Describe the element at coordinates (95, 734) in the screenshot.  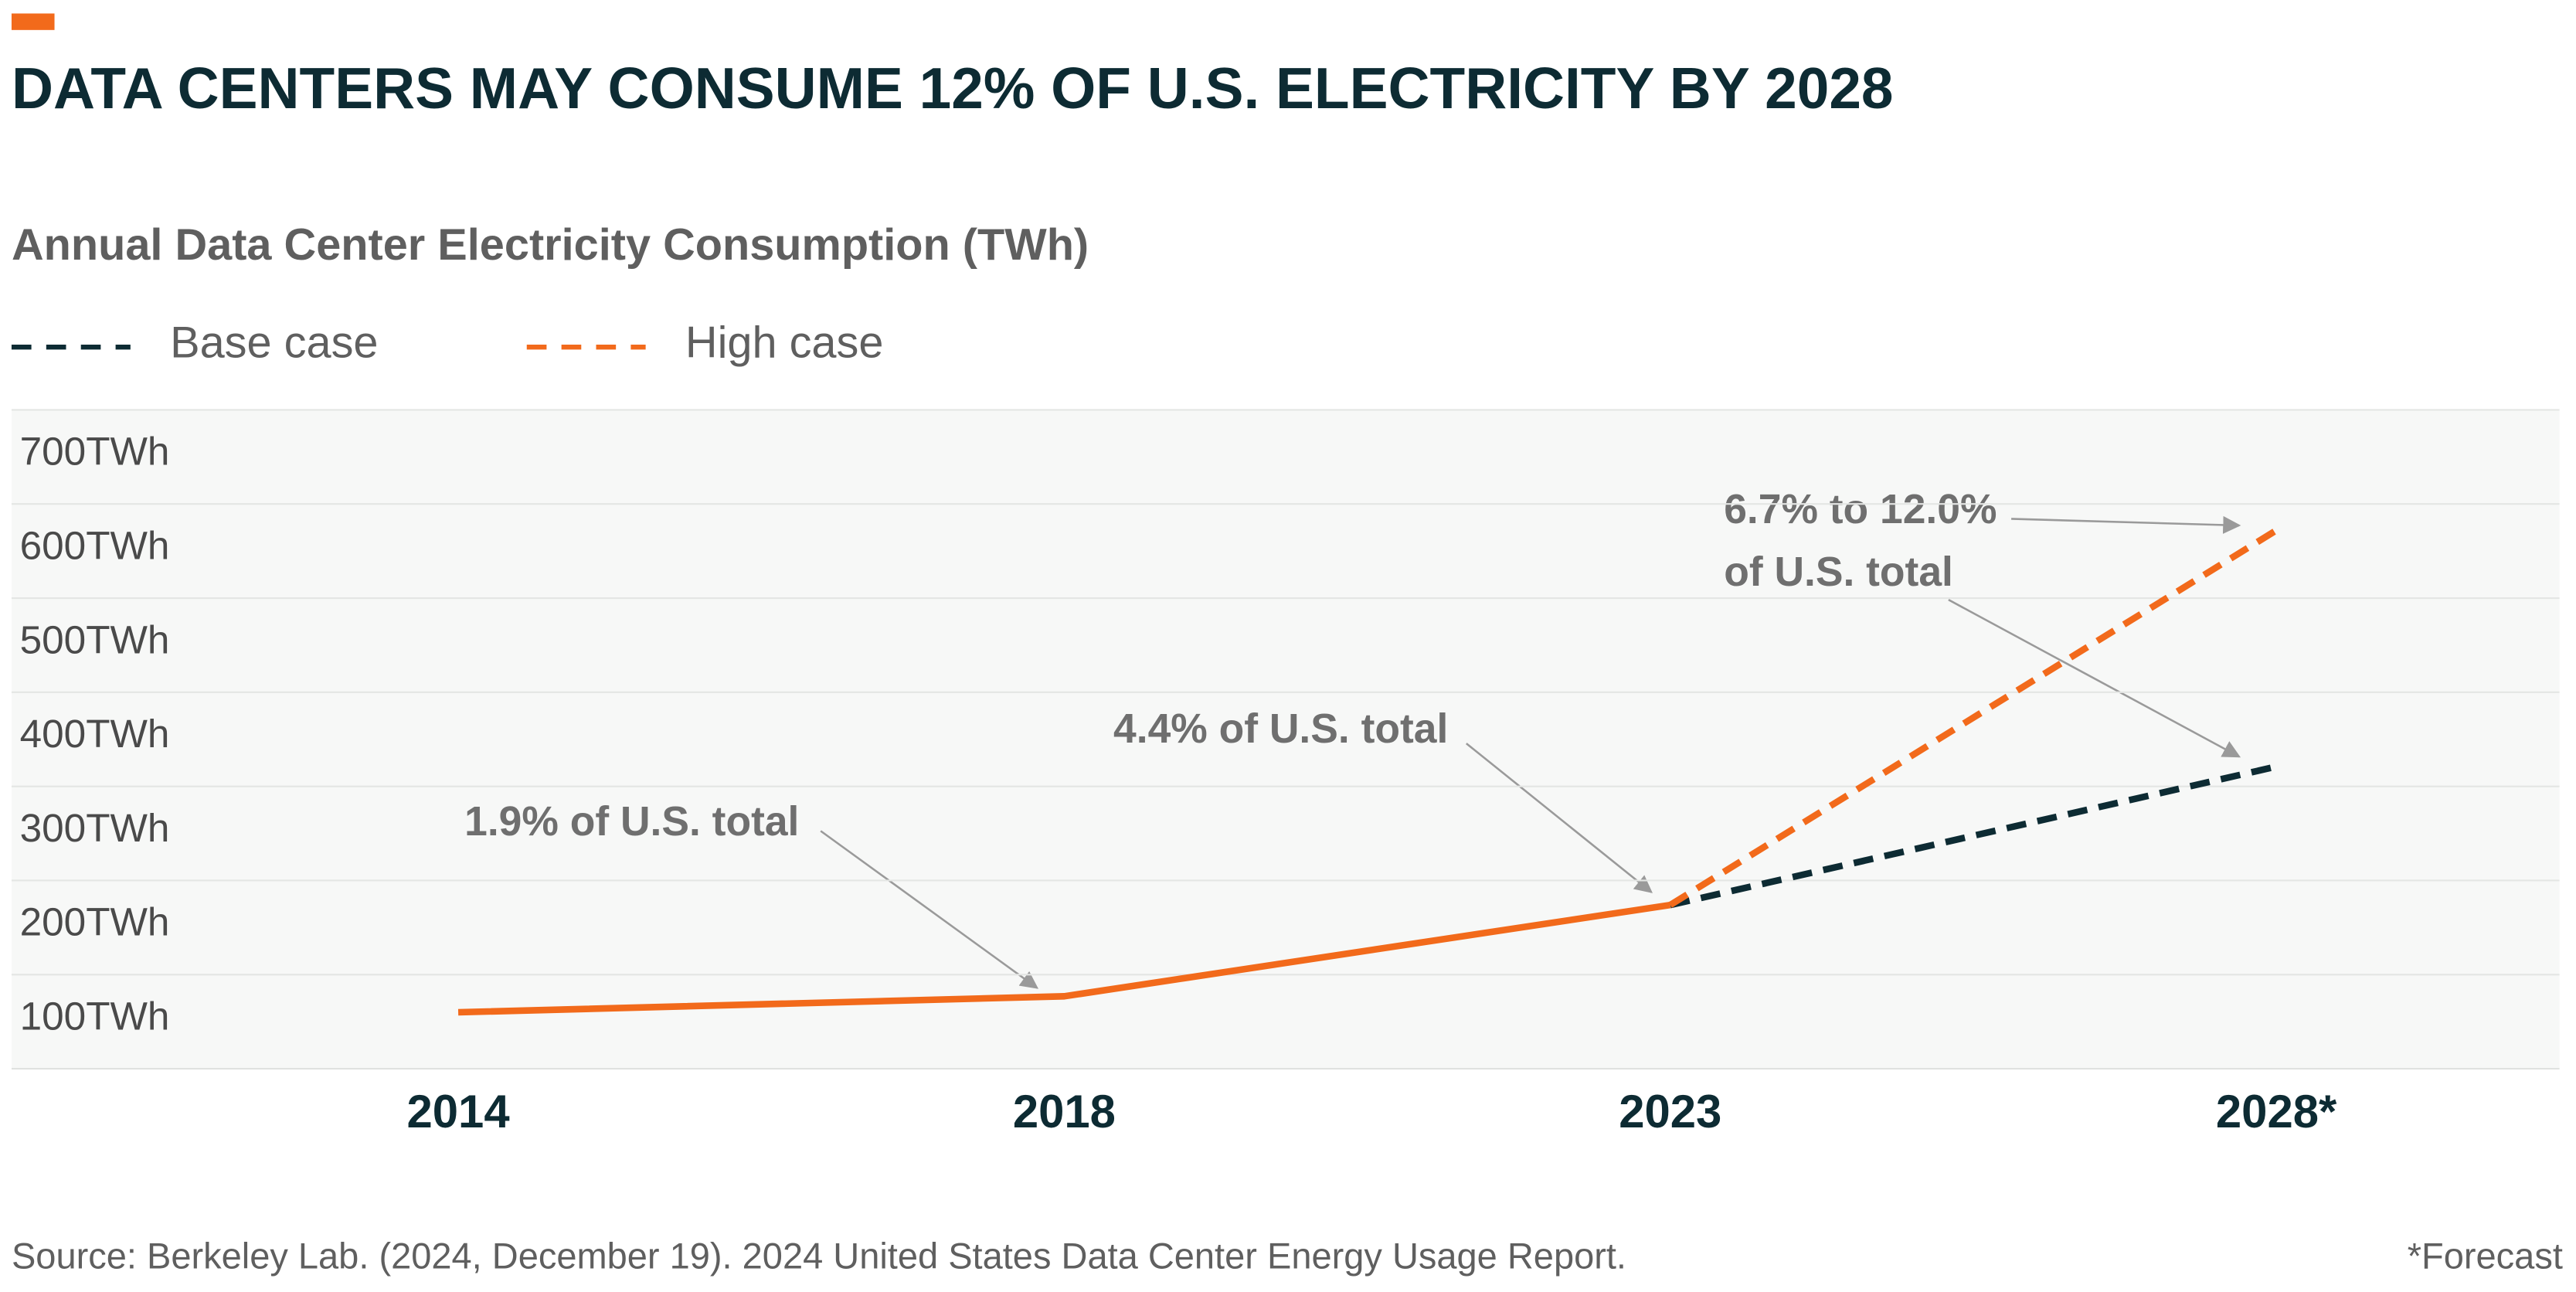
I see `y-tick-label: 400TWh` at that location.